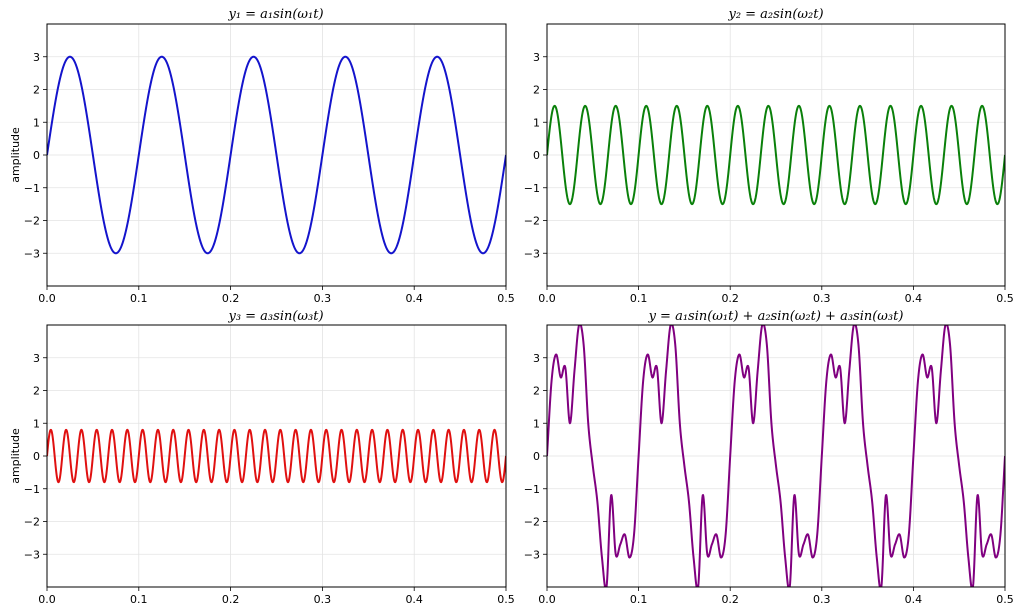 The image size is (1024, 611). What do you see at coordinates (775, 14) in the screenshot?
I see `subplot-title: y₂ = a₂sin(ω₂t)` at bounding box center [775, 14].